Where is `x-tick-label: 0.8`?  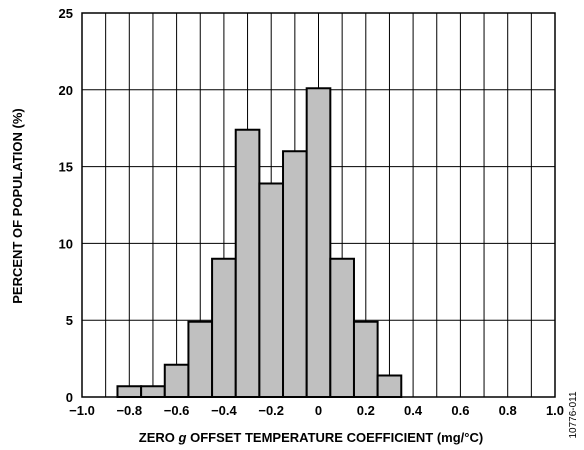
x-tick-label: 0.8 is located at coordinates (508, 410).